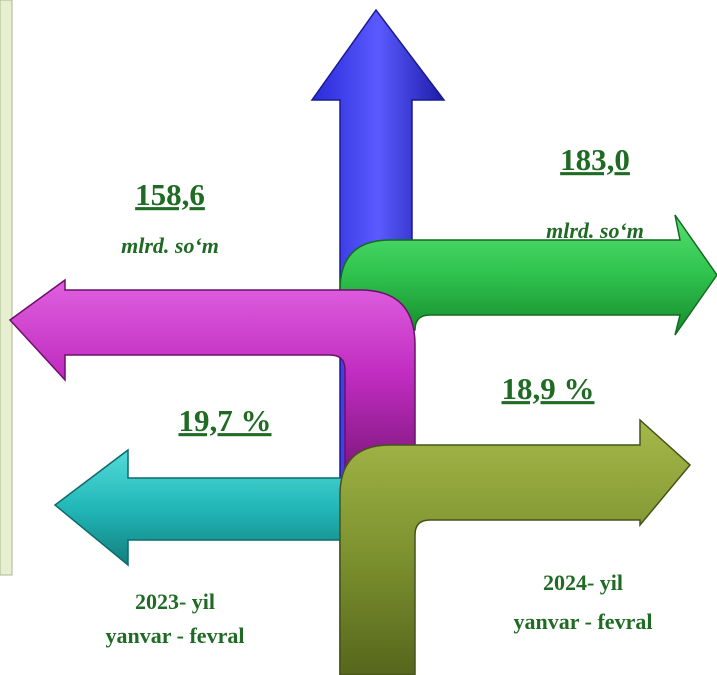 The height and width of the screenshot is (675, 717). Describe the element at coordinates (175, 635) in the screenshot. I see `left-period-months: yanvar - fevral` at that location.